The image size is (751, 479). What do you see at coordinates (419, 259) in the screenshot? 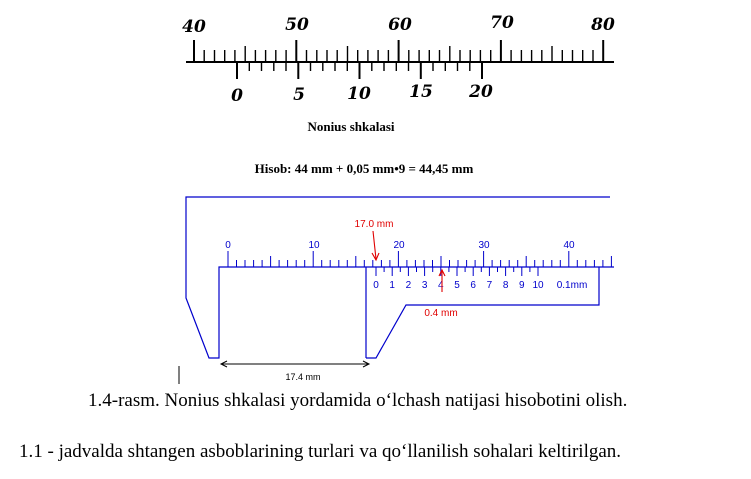
I see `caliper-main-ticks` at bounding box center [419, 259].